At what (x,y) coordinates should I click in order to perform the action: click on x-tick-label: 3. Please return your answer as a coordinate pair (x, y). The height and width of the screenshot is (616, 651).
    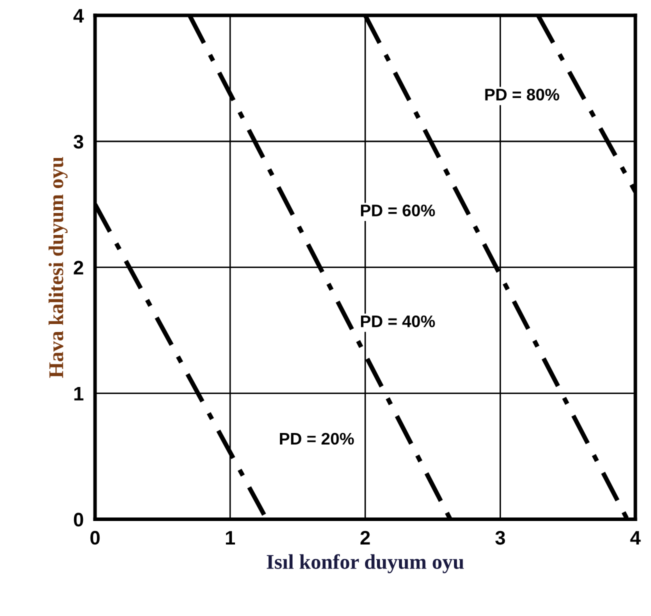
    Looking at the image, I should click on (500, 537).